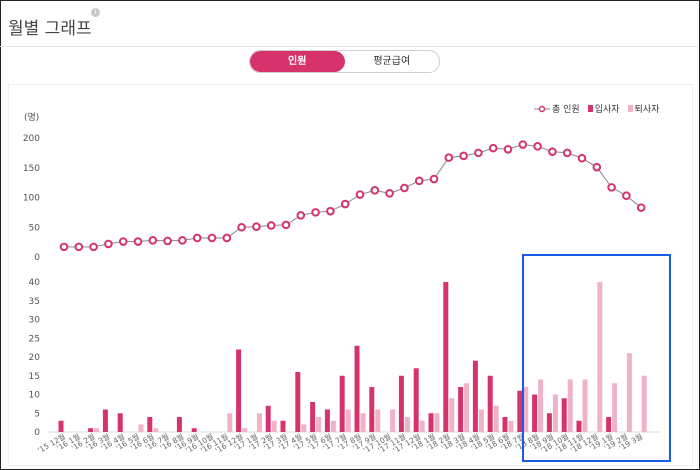 The image size is (700, 470). I want to click on tab-average-salary: 평균급여, so click(392, 61).